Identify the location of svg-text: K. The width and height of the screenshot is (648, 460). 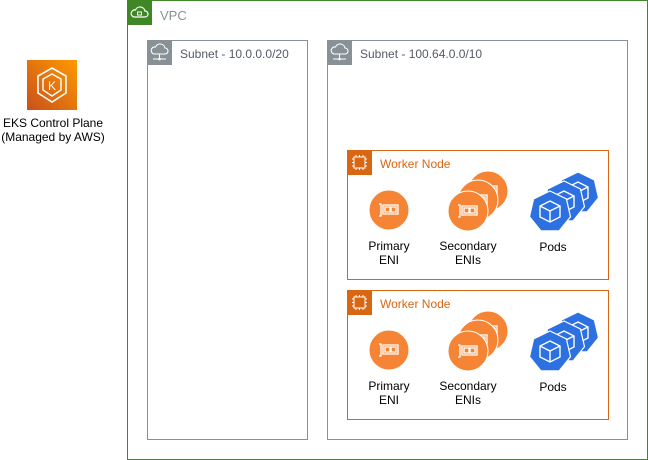
(52, 86).